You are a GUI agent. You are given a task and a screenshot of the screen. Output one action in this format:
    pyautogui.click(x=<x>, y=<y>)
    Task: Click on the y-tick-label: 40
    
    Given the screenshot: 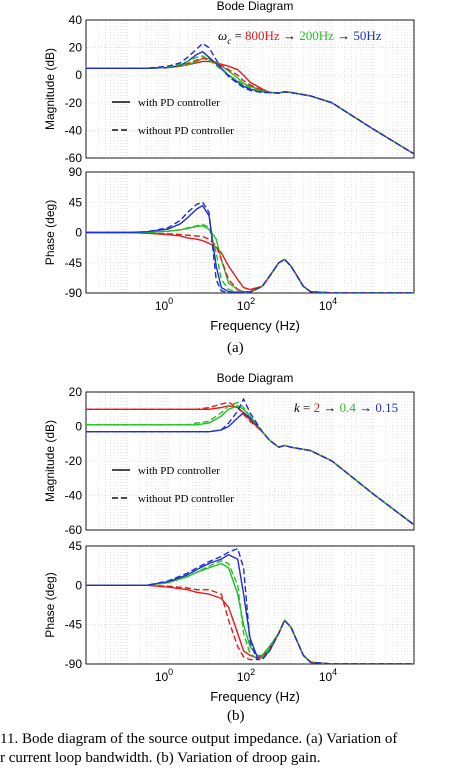 What is the action you would take?
    pyautogui.click(x=76, y=20)
    